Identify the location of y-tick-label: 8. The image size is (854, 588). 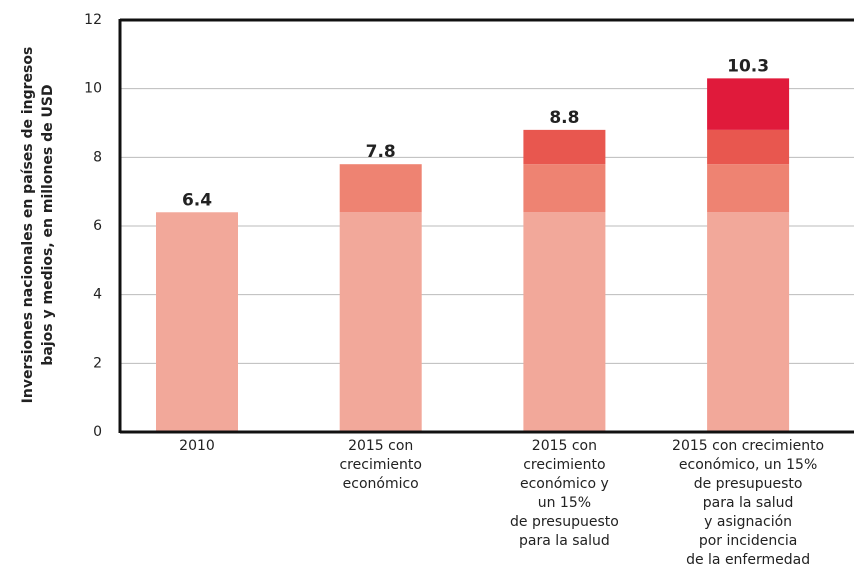
(97, 157).